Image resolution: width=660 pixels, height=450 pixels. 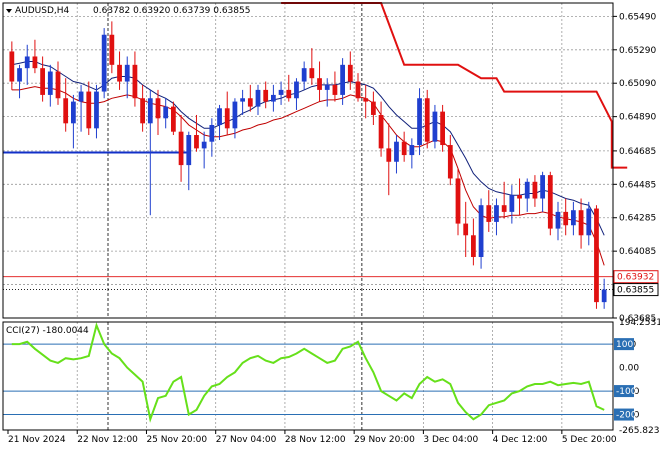 I want to click on price-tick-label: 0.65490, so click(x=637, y=17).